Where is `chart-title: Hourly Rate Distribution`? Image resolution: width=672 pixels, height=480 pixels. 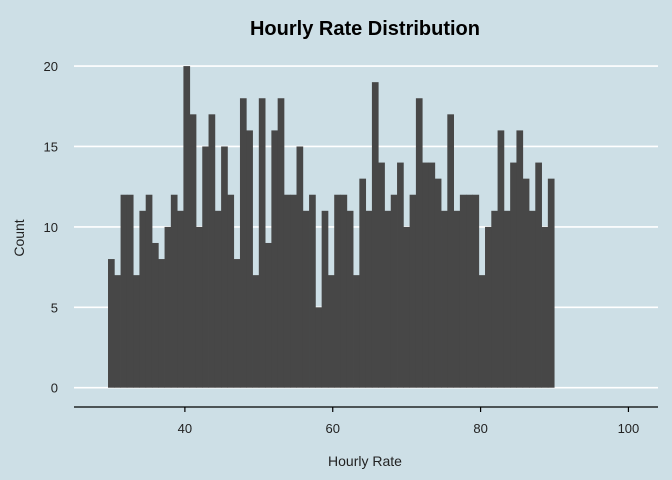
chart-title: Hourly Rate Distribution is located at coordinates (365, 29).